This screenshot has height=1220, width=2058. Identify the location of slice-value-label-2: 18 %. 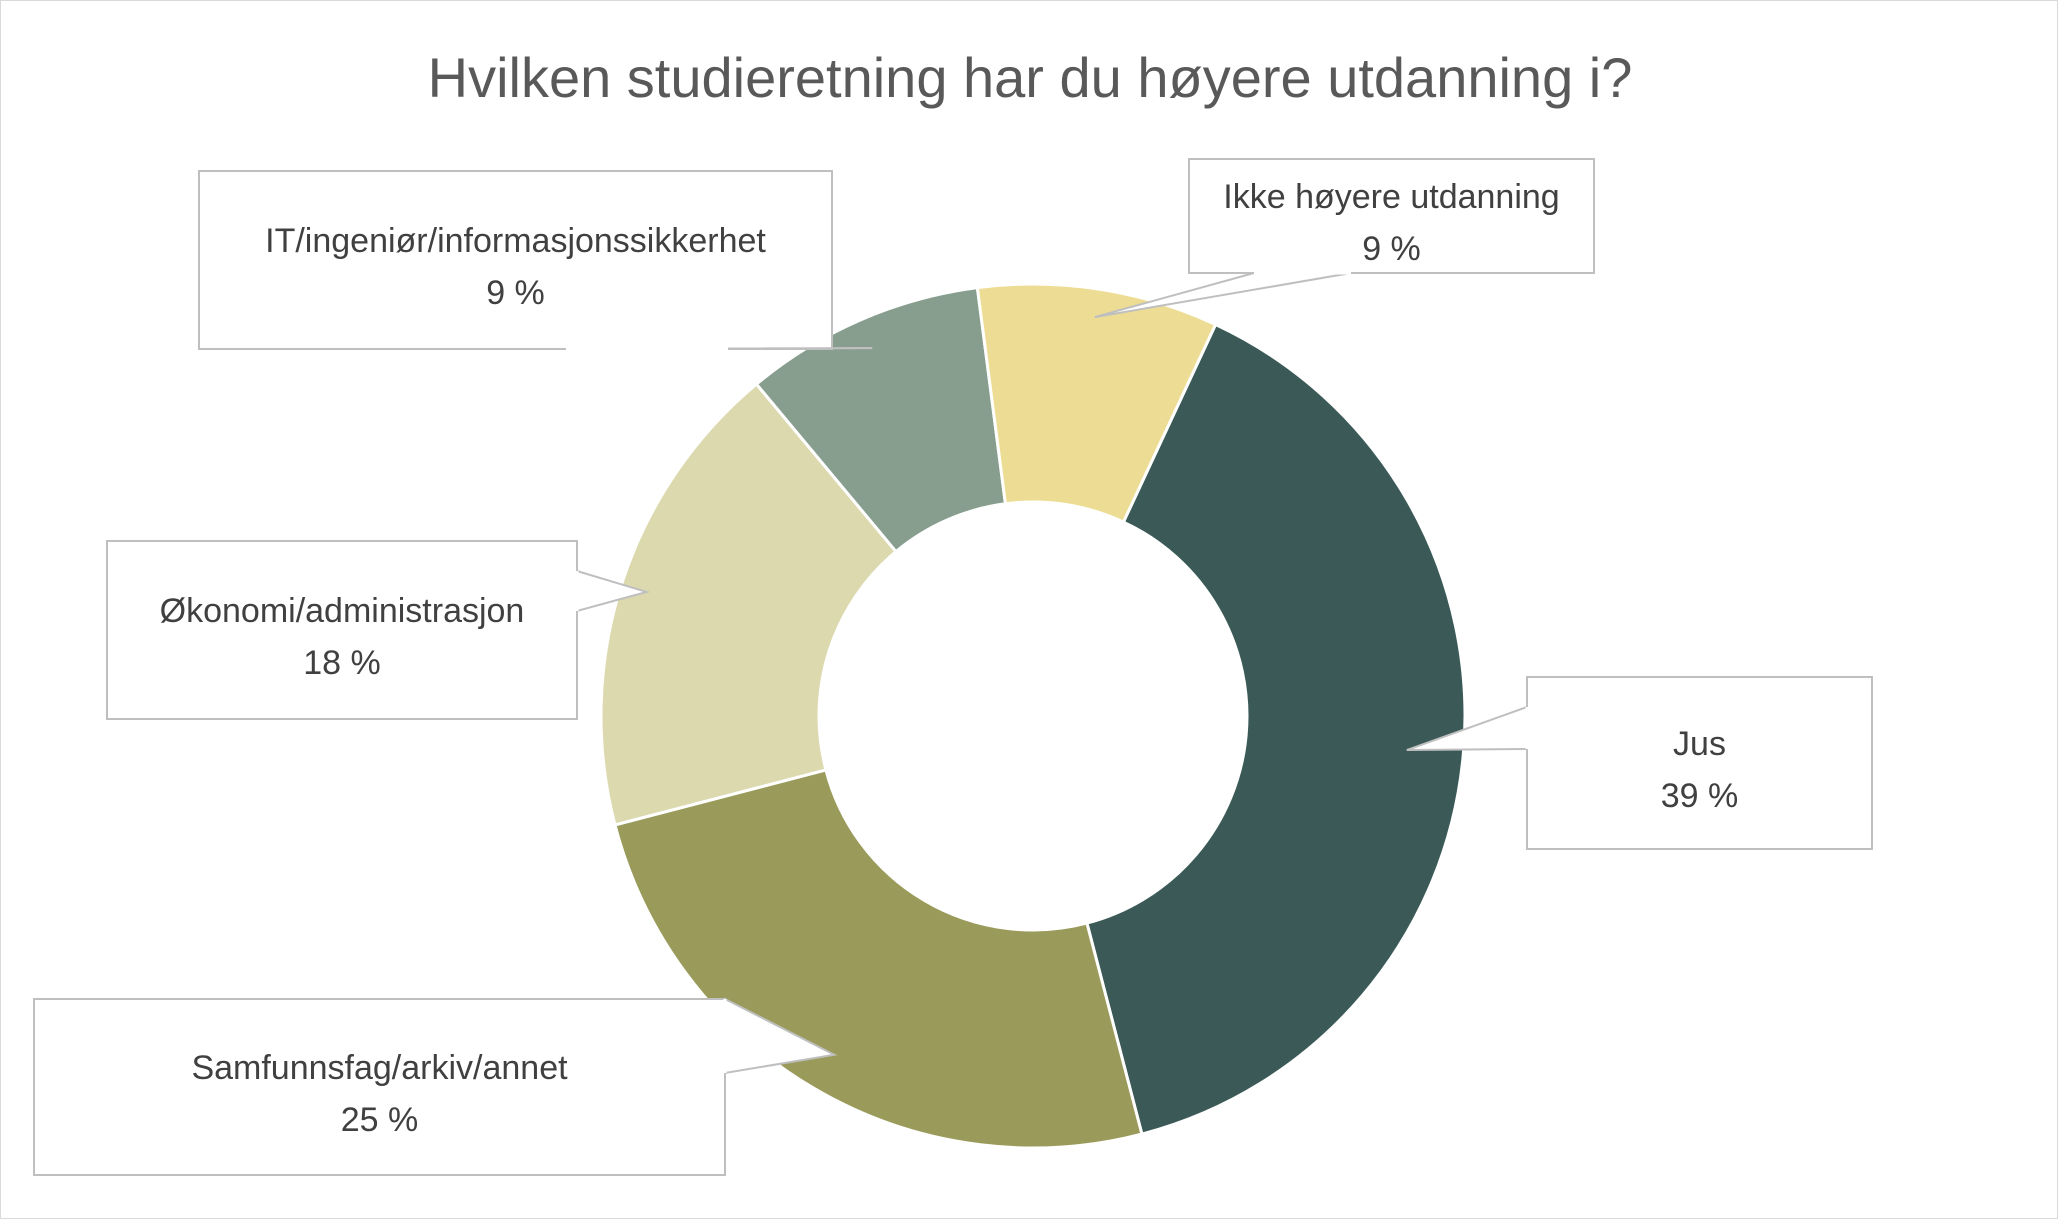
(342, 663).